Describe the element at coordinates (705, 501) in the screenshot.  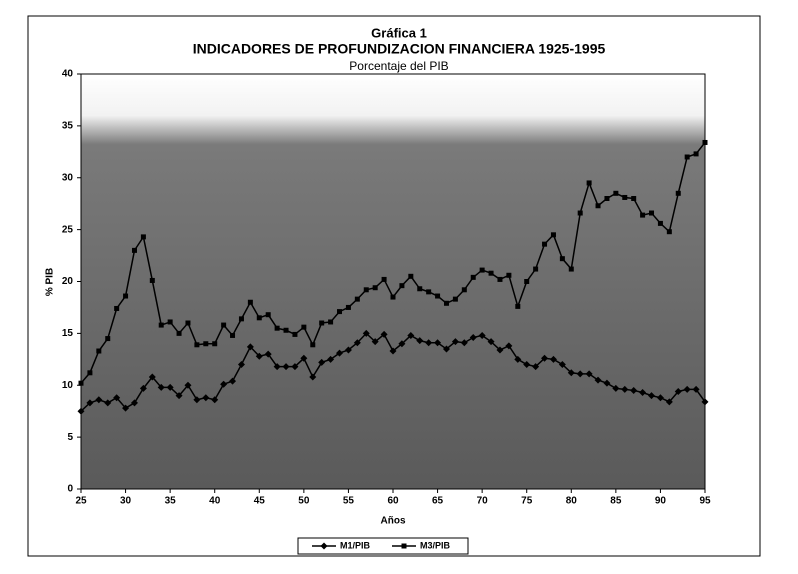
I see `x-tick-label: 95` at that location.